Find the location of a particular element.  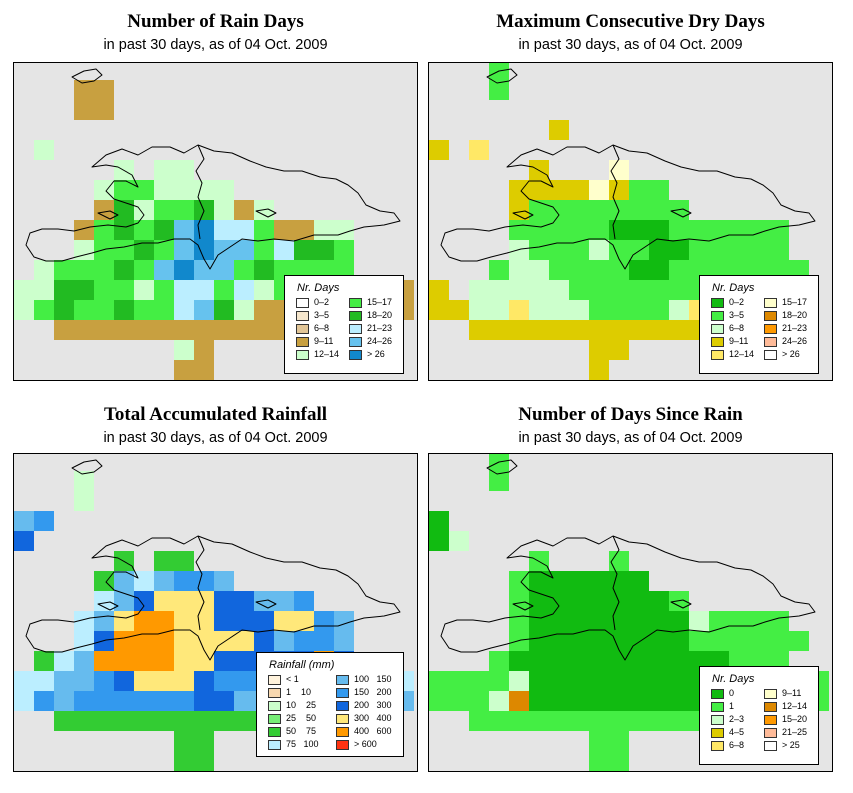

legend-label: 12–14 is located at coordinates (795, 706).